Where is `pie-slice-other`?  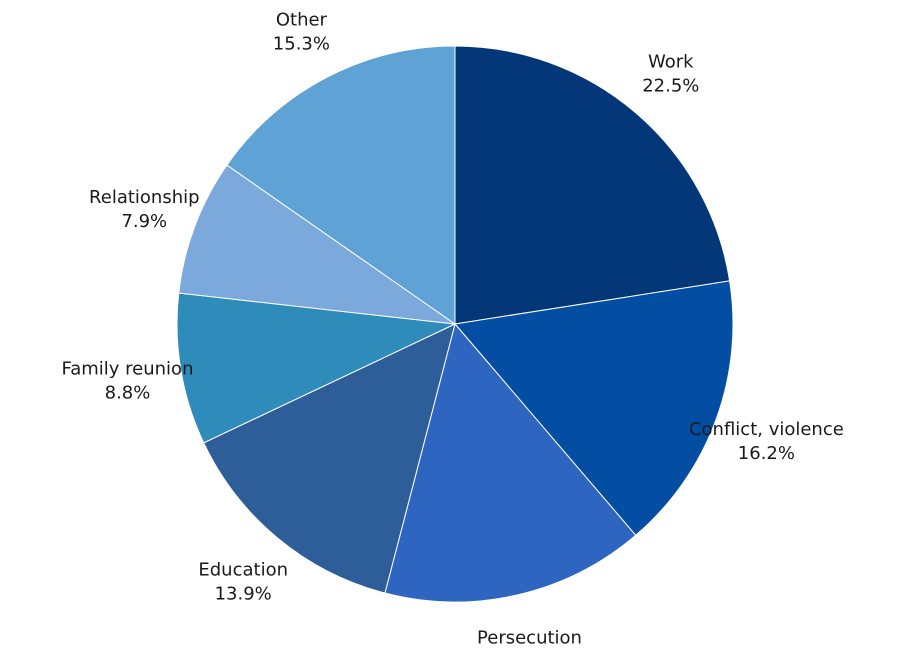 pie-slice-other is located at coordinates (341, 185).